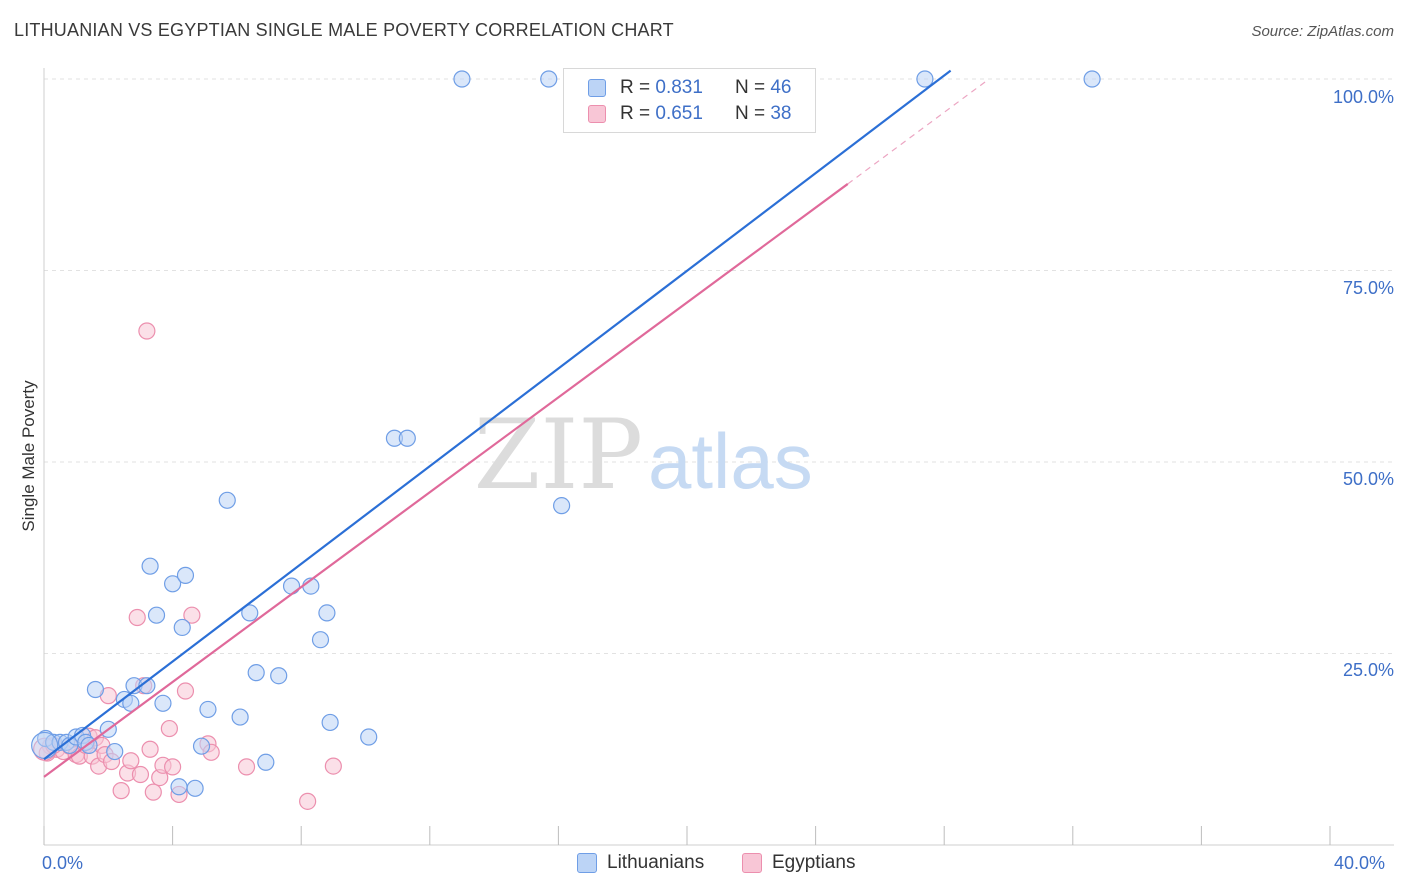 This screenshot has width=1406, height=892. I want to click on egyptian-trend-extension, so click(917, 132).